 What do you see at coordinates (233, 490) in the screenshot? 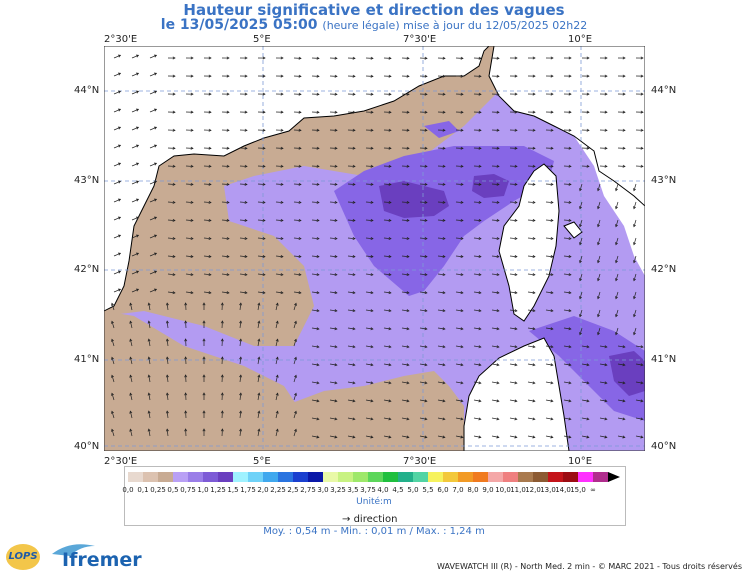
I see `scale-value-label: 1,5` at bounding box center [233, 490].